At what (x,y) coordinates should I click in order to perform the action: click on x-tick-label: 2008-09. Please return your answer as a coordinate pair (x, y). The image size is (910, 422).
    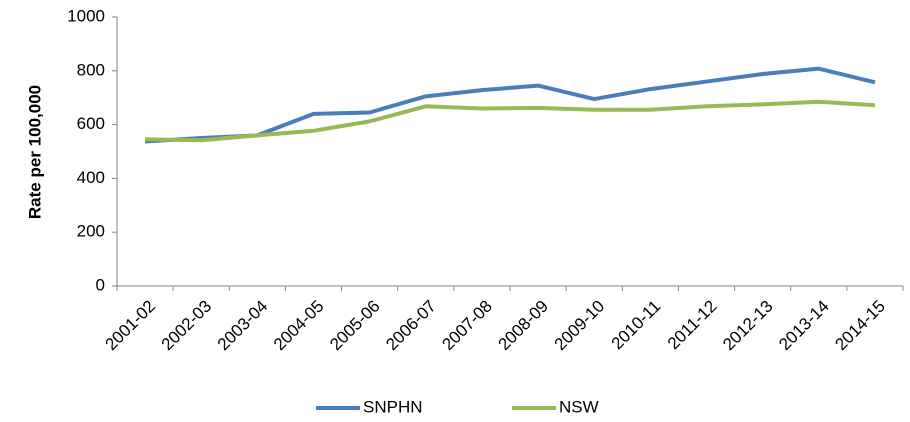
    Looking at the image, I should click on (524, 326).